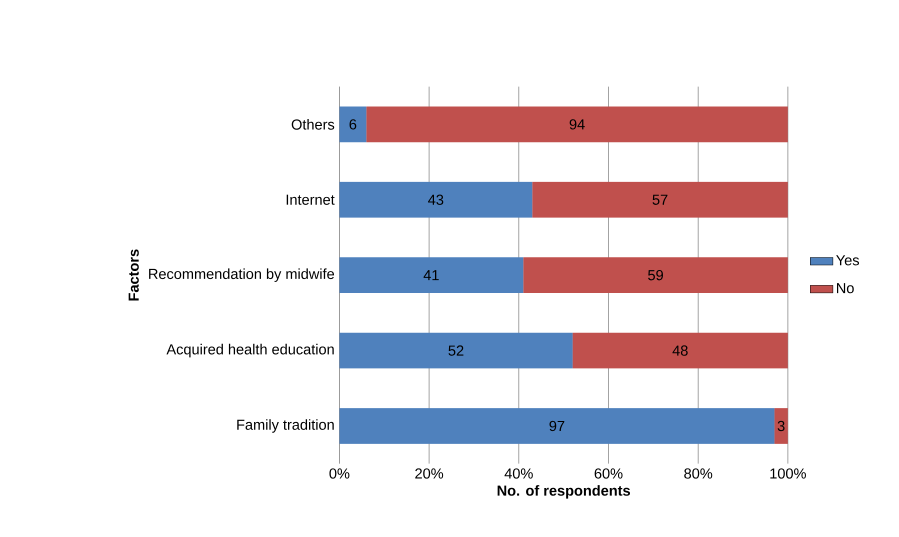 This screenshot has height=537, width=899. I want to click on y-tick-label: Acquired health education, so click(250, 351).